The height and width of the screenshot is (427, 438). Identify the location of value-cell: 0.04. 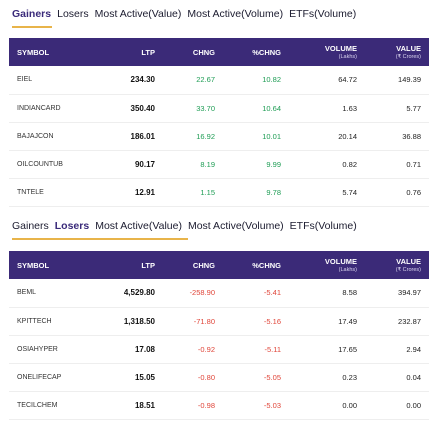
(413, 377).